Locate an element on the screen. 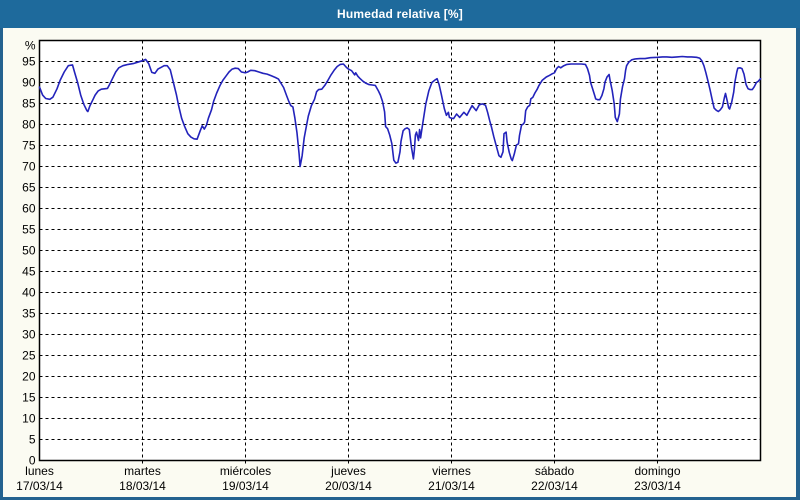 Image resolution: width=800 pixels, height=500 pixels. y-tick-label: 90 is located at coordinates (29, 83).